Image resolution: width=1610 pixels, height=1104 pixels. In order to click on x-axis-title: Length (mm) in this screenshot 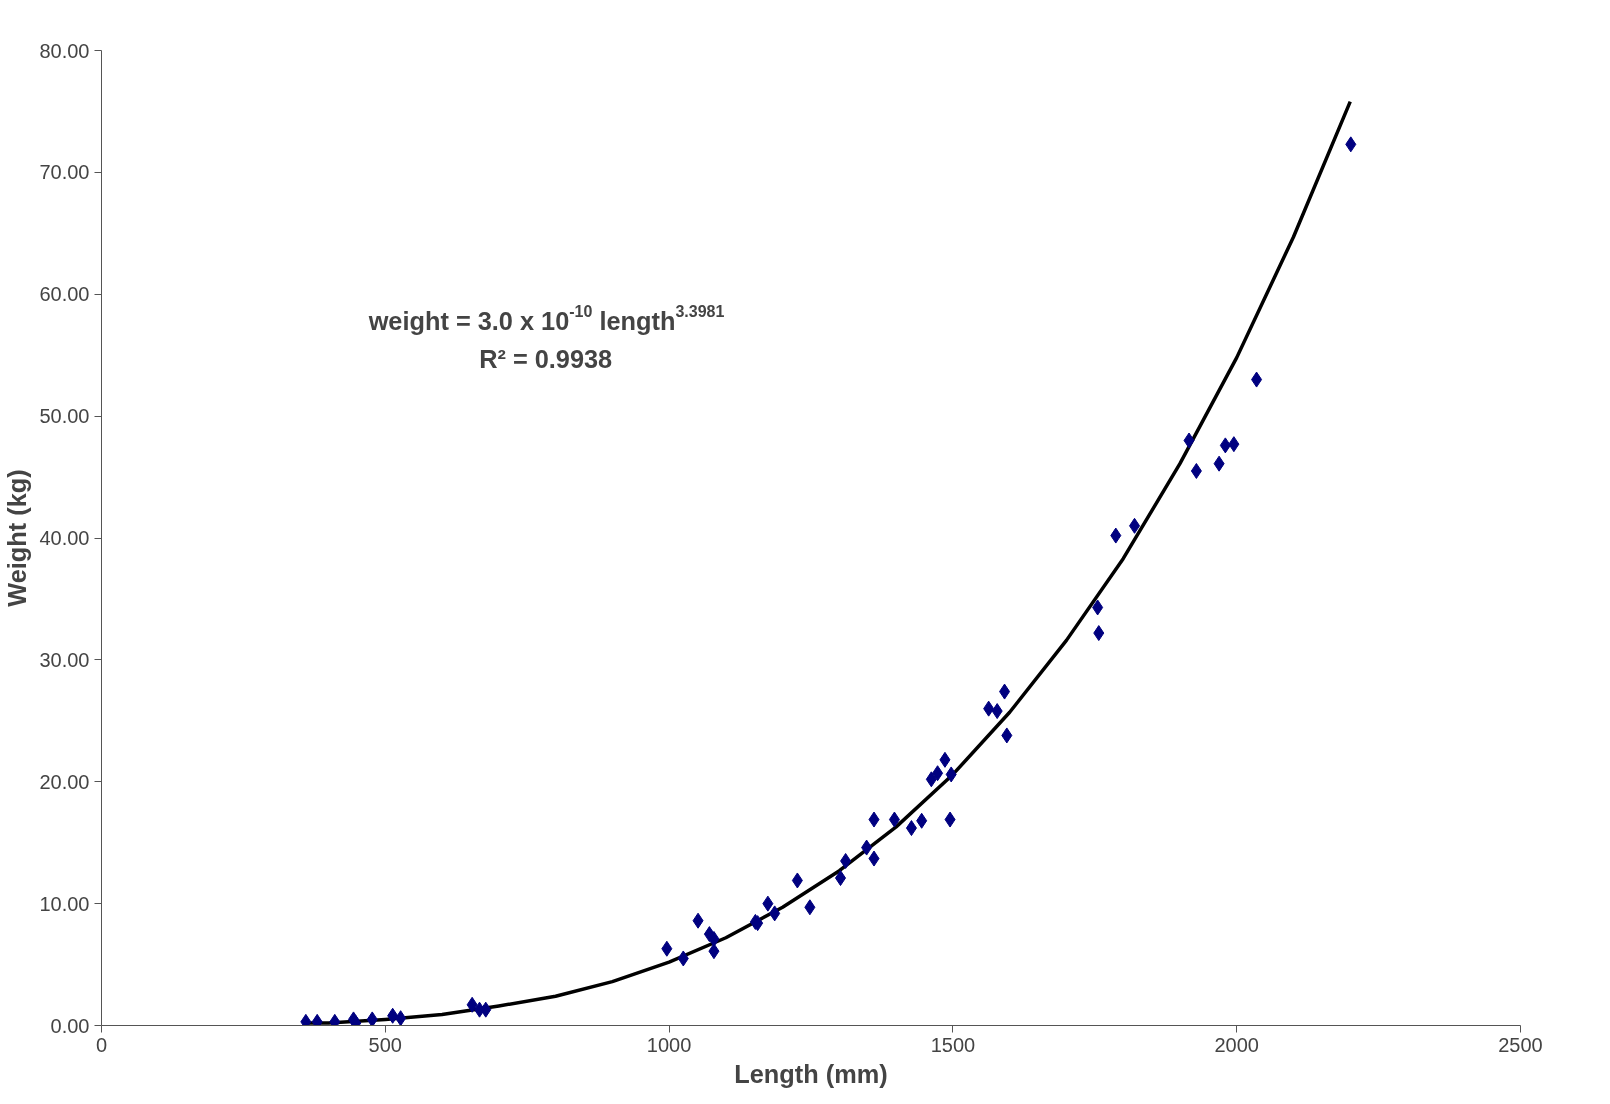, I will do `click(811, 1073)`.